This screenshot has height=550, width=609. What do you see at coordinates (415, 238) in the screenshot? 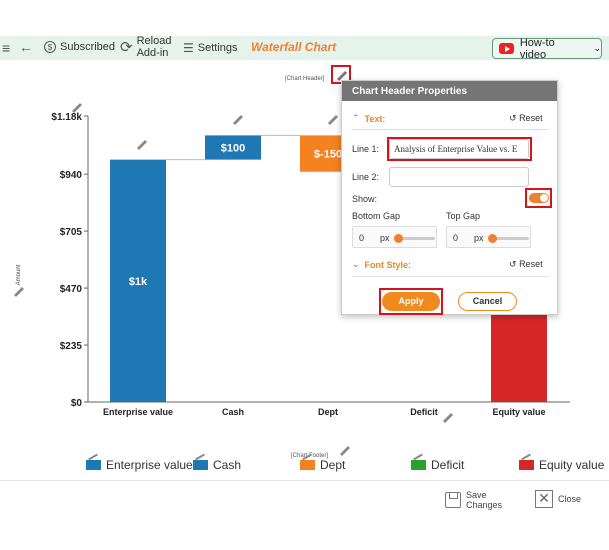
I see `bottom-gap-track` at bounding box center [415, 238].